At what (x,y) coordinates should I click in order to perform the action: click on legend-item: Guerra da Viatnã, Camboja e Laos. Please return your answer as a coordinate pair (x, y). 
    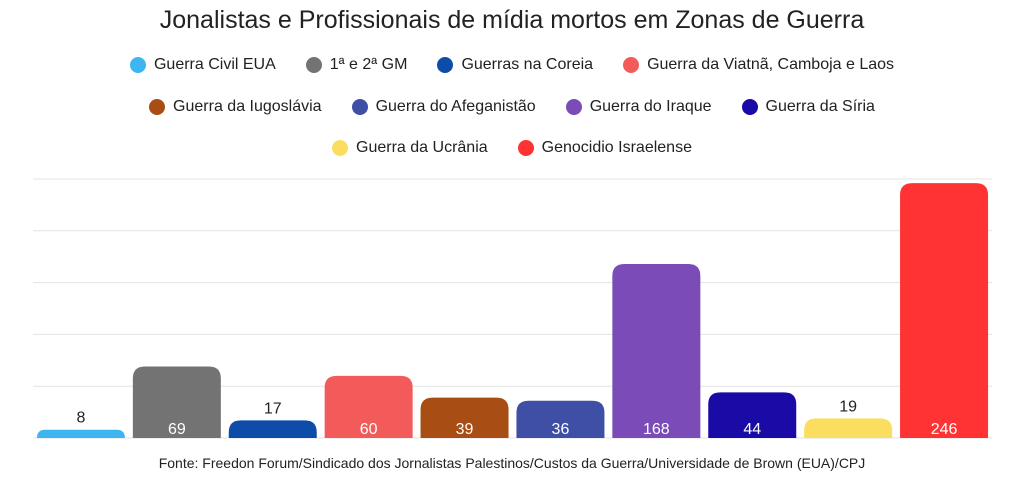
    Looking at the image, I should click on (758, 65).